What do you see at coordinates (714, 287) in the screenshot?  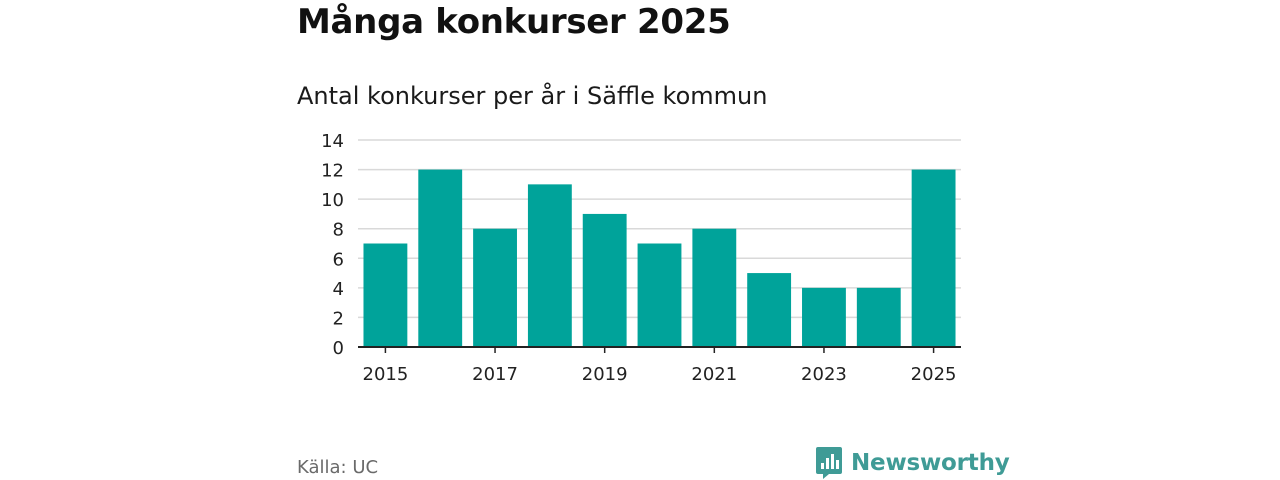 I see `bar-2021` at bounding box center [714, 287].